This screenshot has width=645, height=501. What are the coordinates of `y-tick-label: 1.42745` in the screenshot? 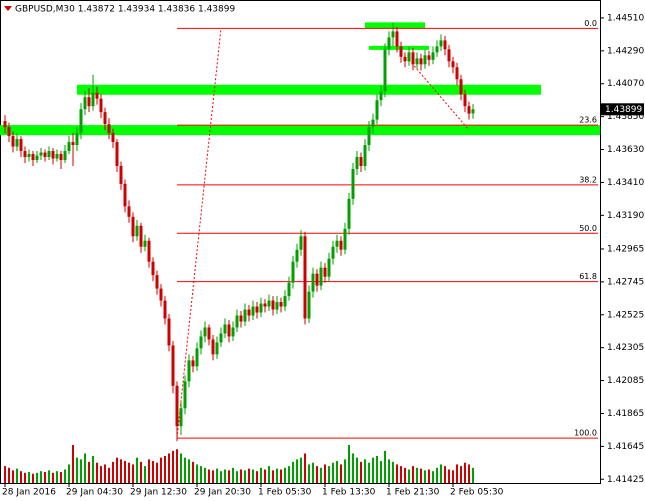 It's located at (625, 282).